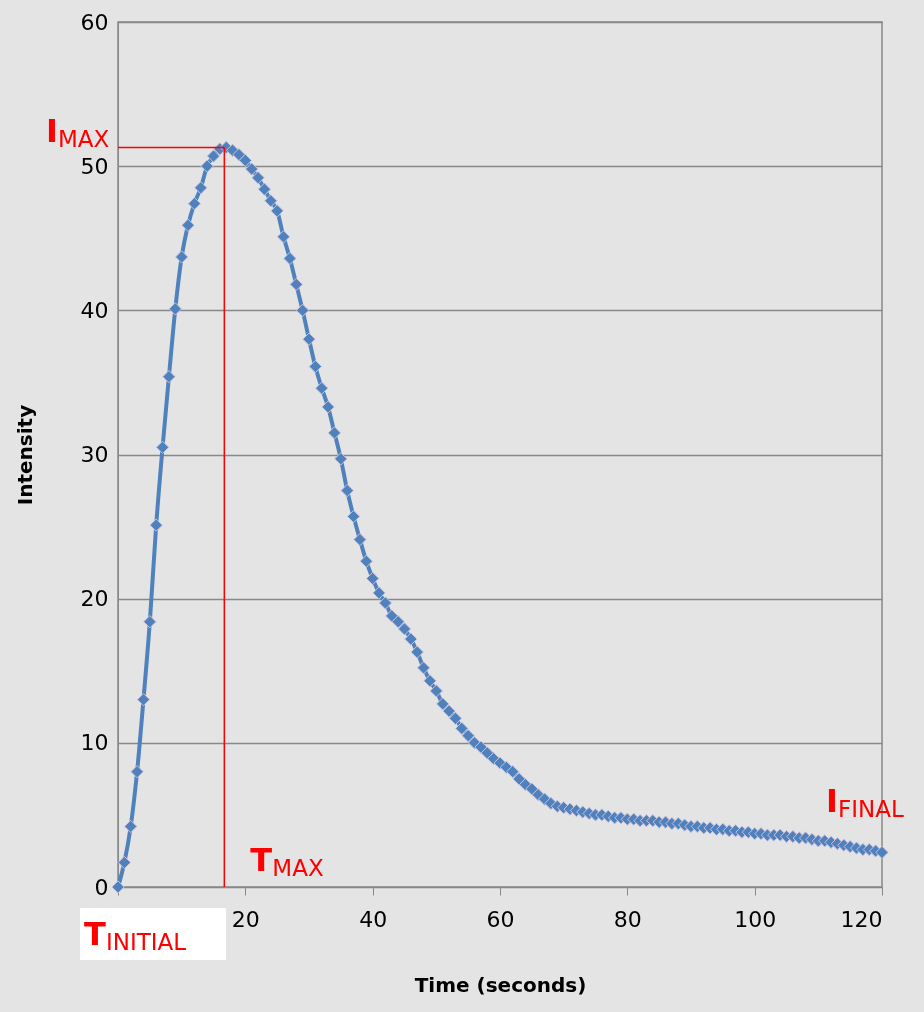 Image resolution: width=924 pixels, height=1012 pixels. Describe the element at coordinates (245, 919) in the screenshot. I see `x-tick-label: 20` at that location.